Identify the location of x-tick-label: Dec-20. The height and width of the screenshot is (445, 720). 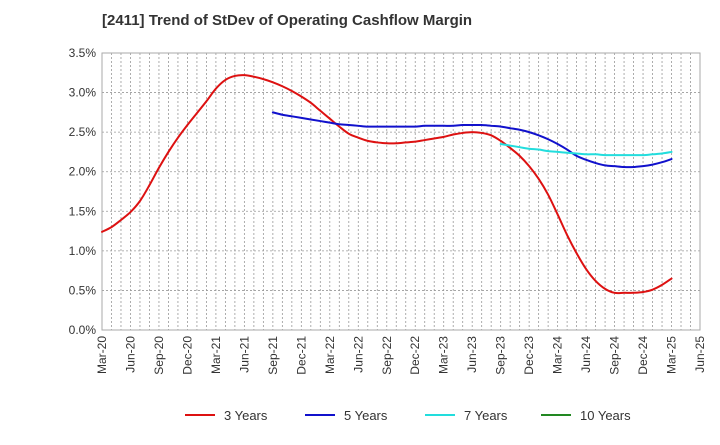
(187, 355).